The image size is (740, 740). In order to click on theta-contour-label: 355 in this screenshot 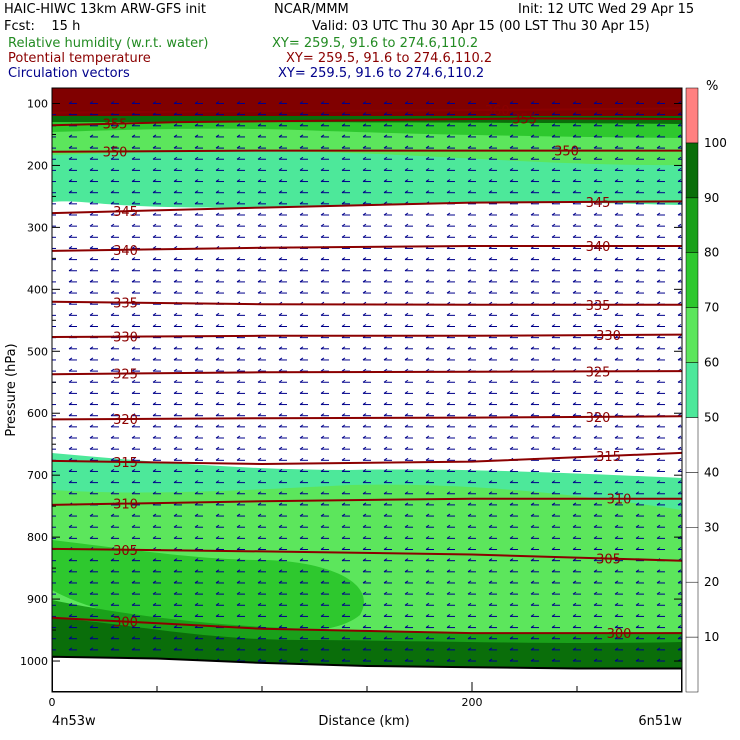, I will do `click(524, 119)`.